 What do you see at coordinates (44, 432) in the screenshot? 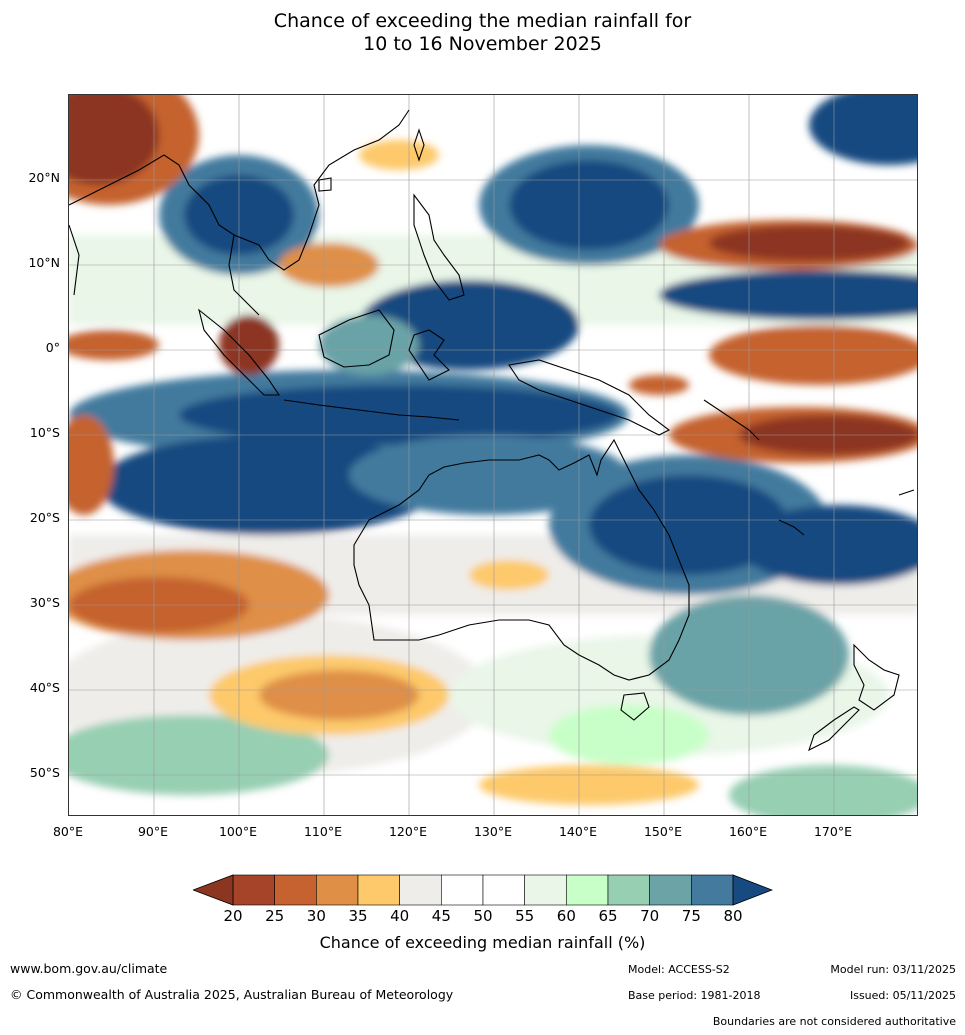
I see `lat-label-10s: 10°S` at bounding box center [44, 432].